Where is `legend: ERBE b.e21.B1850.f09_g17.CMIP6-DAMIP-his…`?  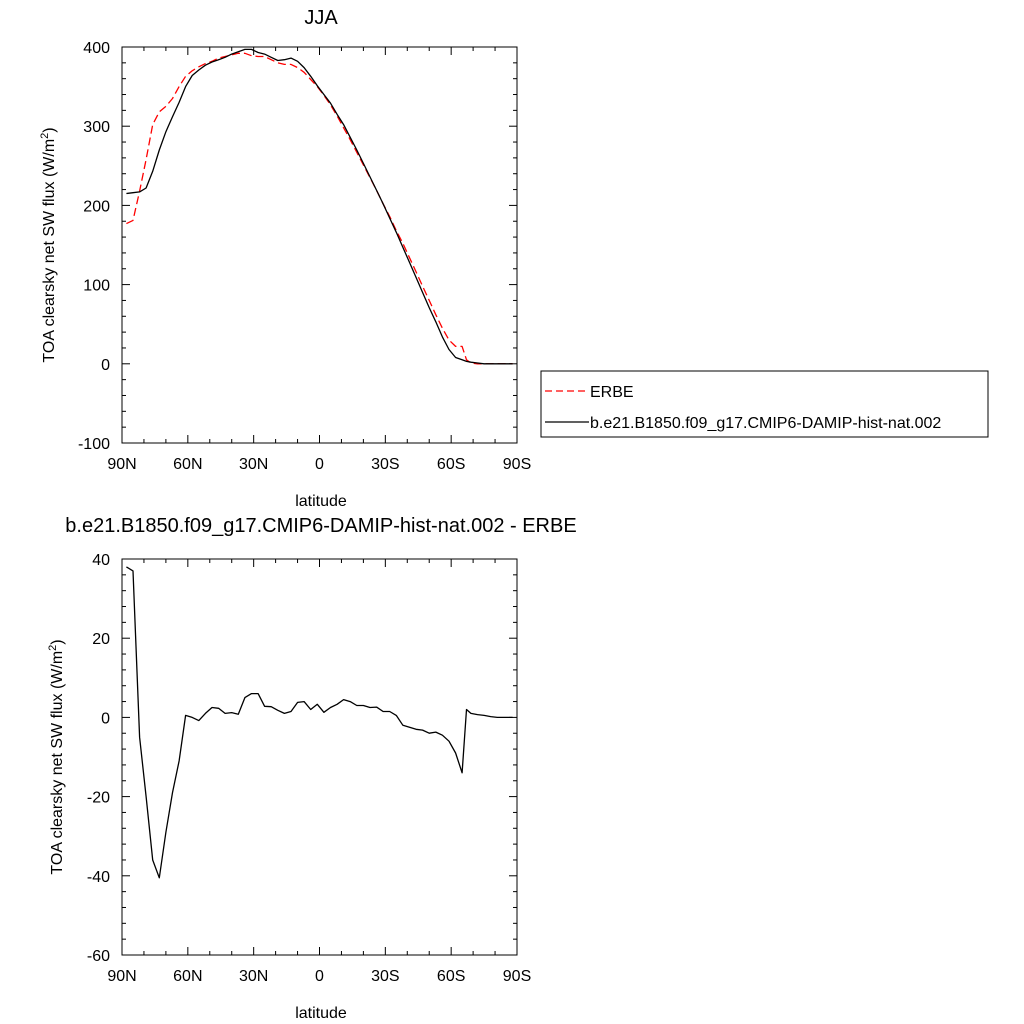 legend: ERBE b.e21.B1850.f09_g17.CMIP6-DAMIP-his… is located at coordinates (764, 404).